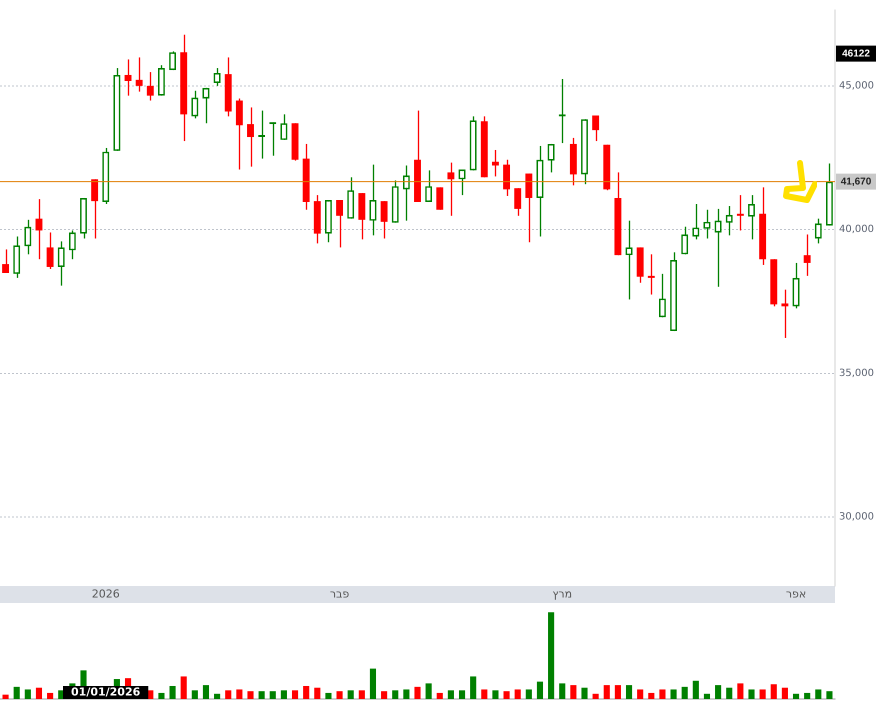 The width and height of the screenshot is (876, 710). Describe the element at coordinates (856, 182) in the screenshot. I see `ref-line-label: 41,670` at that location.